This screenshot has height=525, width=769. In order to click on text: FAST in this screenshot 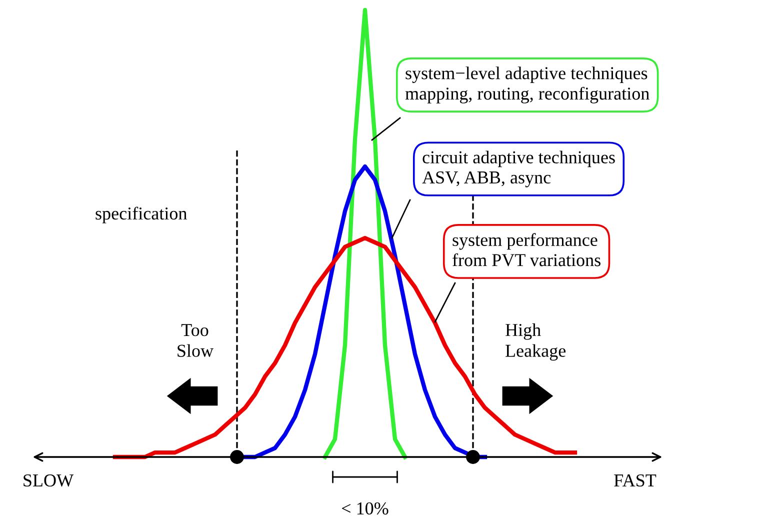, I will do `click(635, 480)`.